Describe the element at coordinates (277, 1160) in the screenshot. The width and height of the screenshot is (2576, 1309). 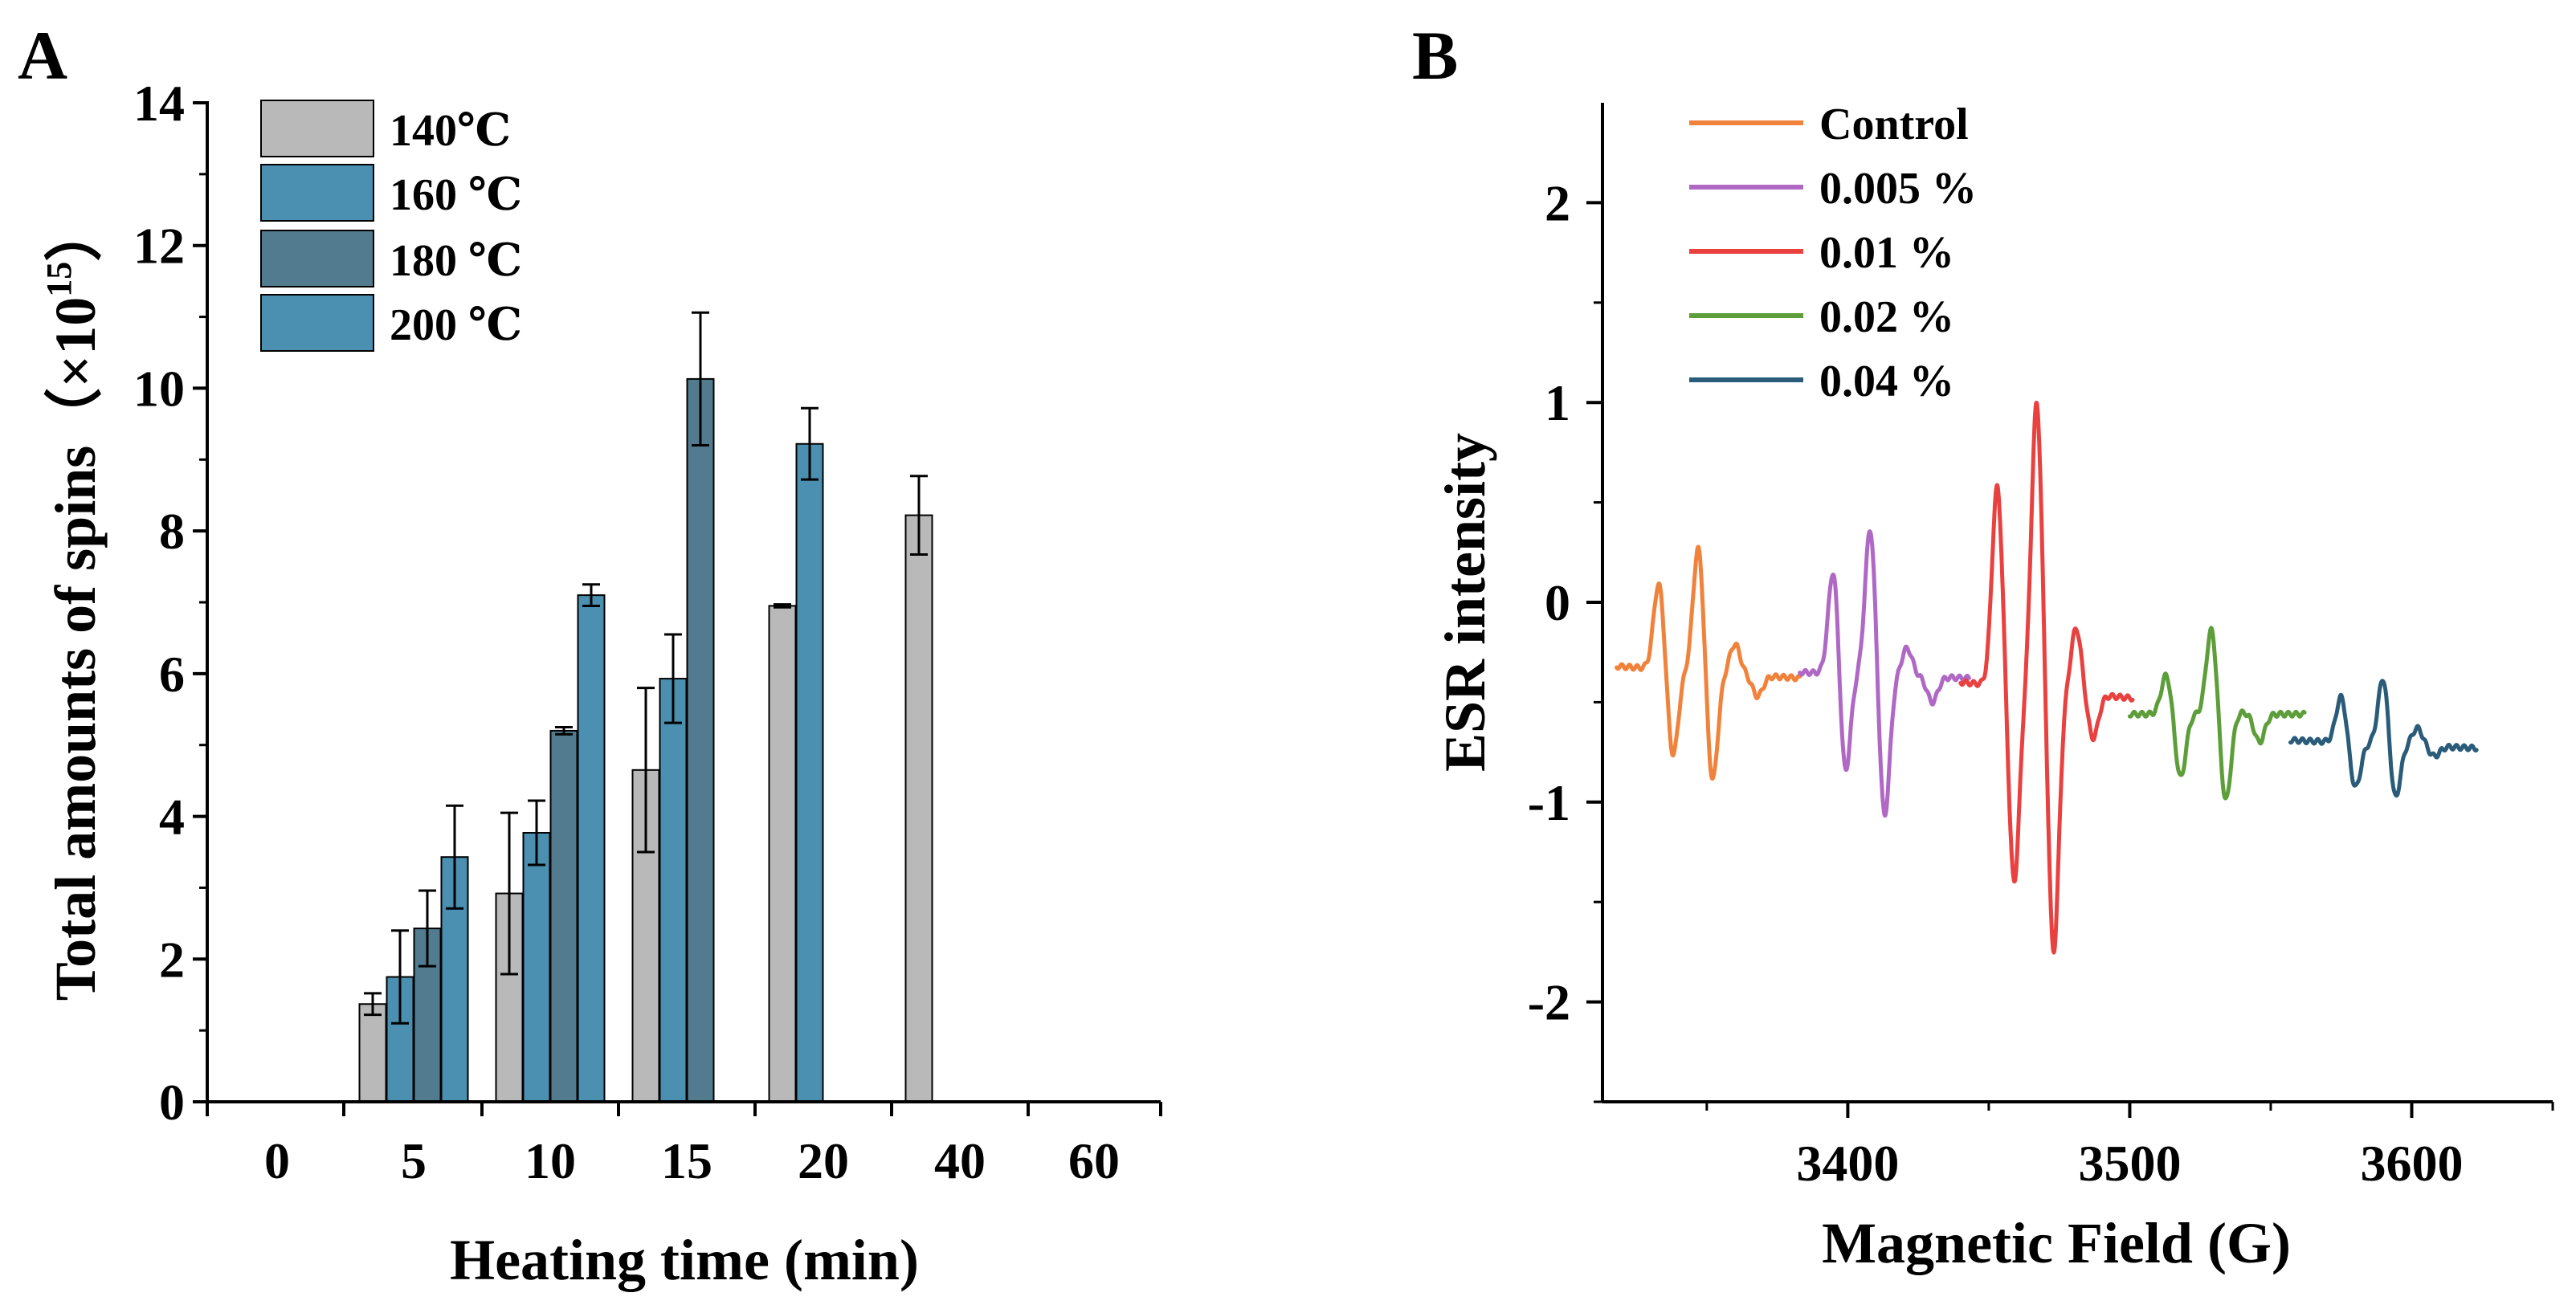
I see `x-tick-label-a: 0` at that location.